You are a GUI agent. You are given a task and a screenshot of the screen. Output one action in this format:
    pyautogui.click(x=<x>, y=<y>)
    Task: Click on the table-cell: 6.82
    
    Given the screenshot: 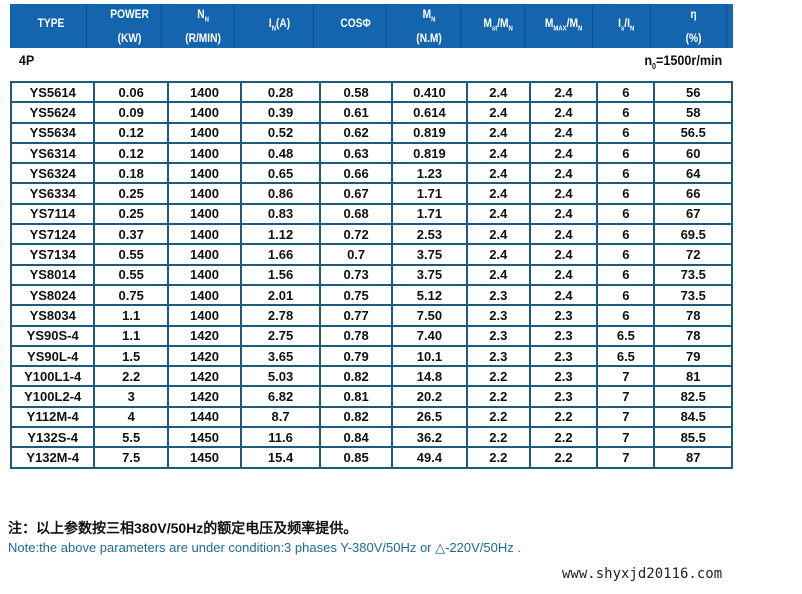 What is the action you would take?
    pyautogui.click(x=280, y=396)
    